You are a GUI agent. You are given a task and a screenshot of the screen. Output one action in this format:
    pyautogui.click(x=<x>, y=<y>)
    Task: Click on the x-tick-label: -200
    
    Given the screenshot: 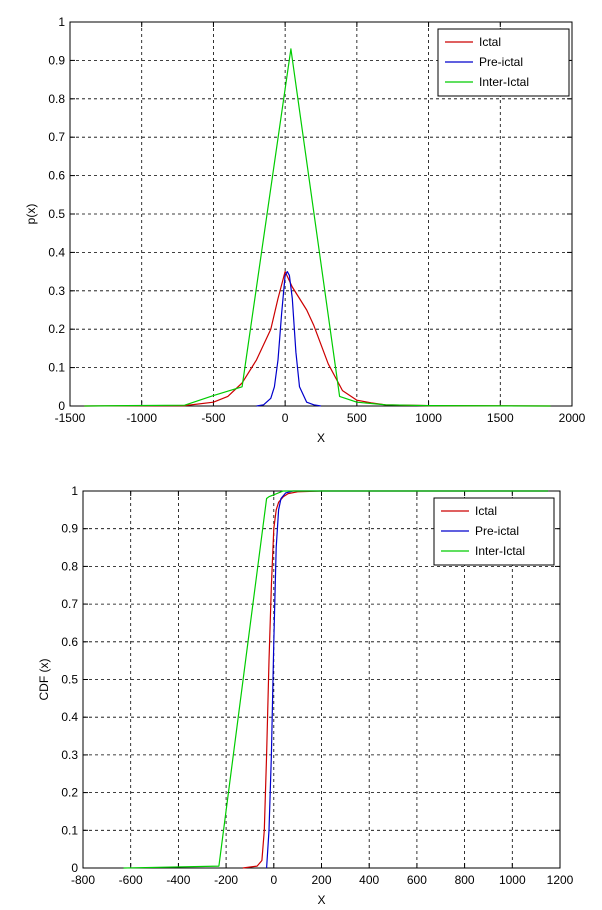 What is the action you would take?
    pyautogui.click(x=226, y=880)
    